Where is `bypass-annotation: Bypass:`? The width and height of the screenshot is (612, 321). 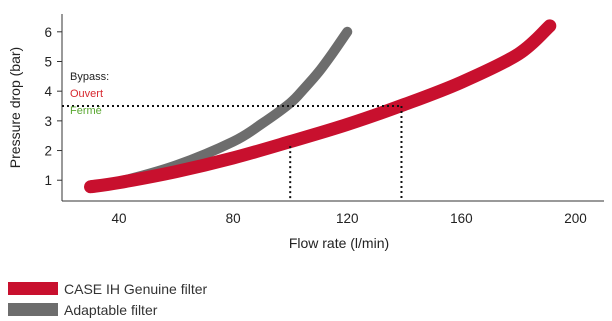
bypass-annotation: Bypass: is located at coordinates (89, 77).